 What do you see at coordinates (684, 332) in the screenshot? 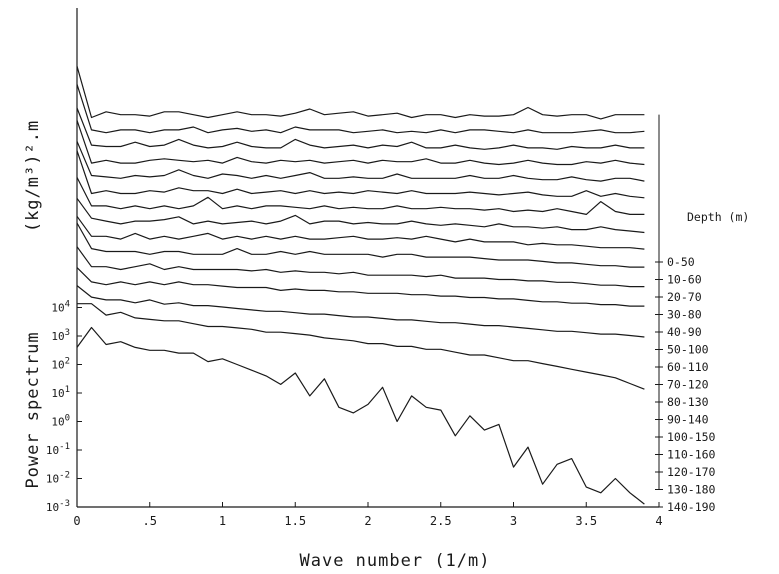
I see `legend-label: 40-90` at bounding box center [684, 332].